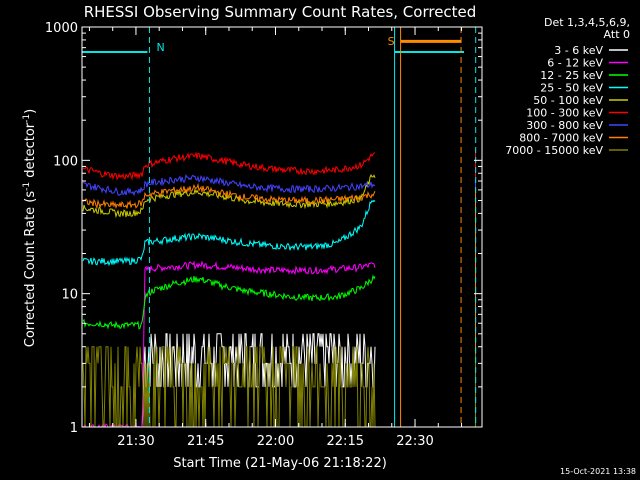 Image resolution: width=640 pixels, height=480 pixels. I want to click on x-tick-label: 22:30, so click(414, 441).